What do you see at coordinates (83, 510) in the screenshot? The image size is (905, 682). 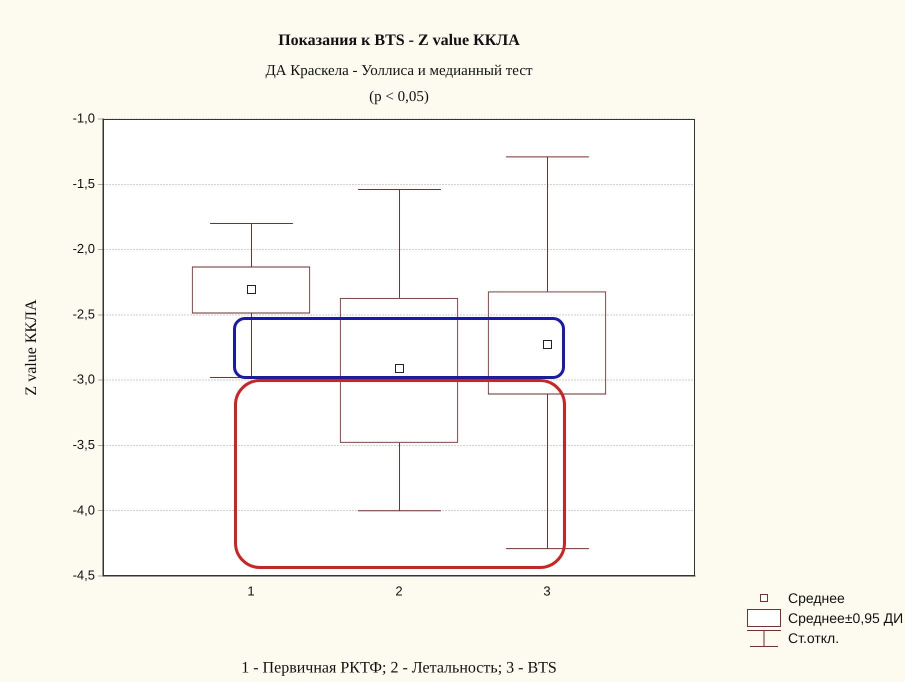 I see `y-tick-label: -4,0` at bounding box center [83, 510].